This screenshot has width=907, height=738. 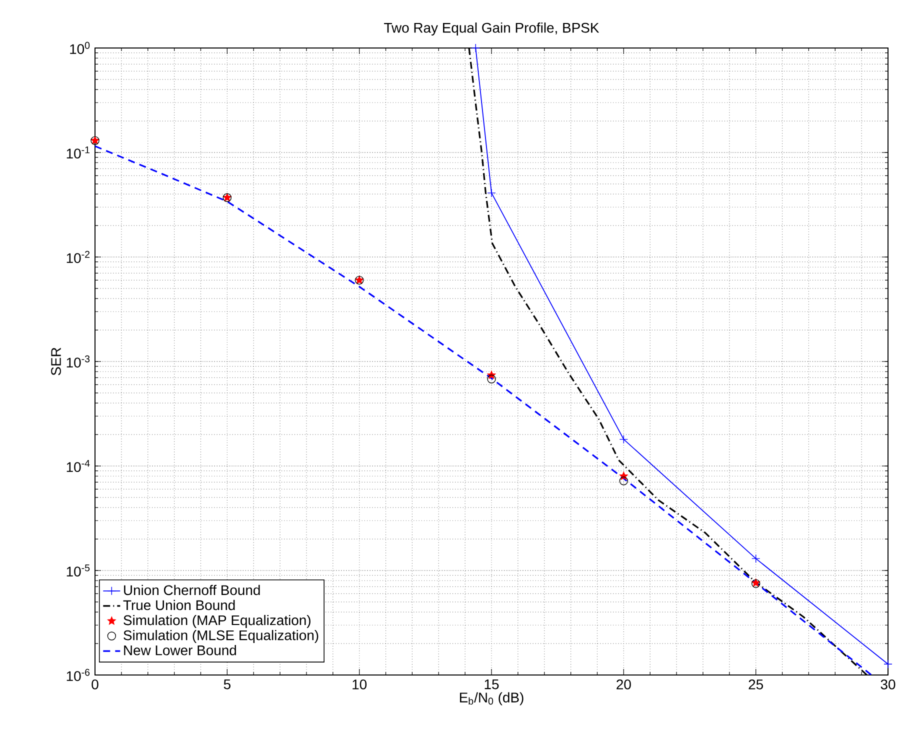 What do you see at coordinates (78, 257) in the screenshot?
I see `y-tick-label: 10$^{-2}$` at bounding box center [78, 257].